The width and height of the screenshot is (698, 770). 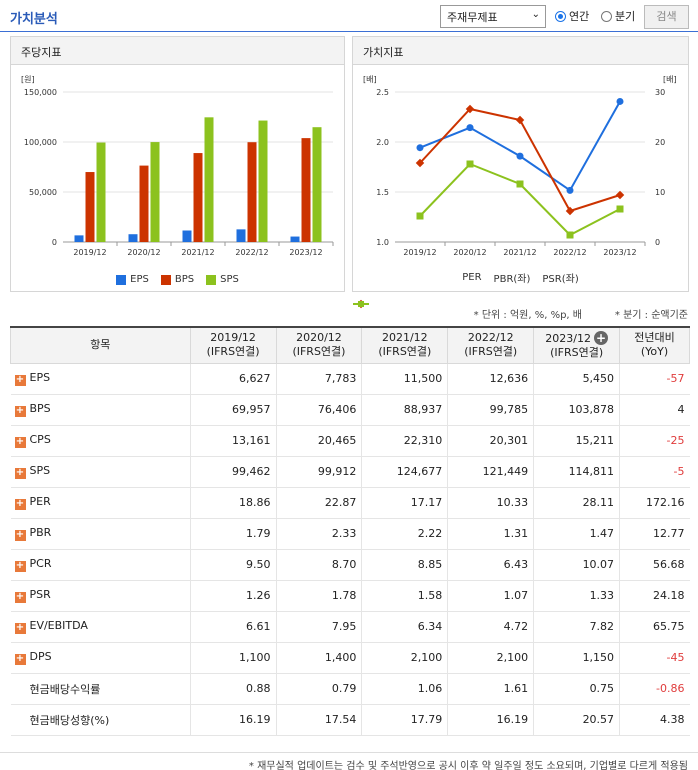 I want to click on legend-label: PBR(좌), so click(x=512, y=279).